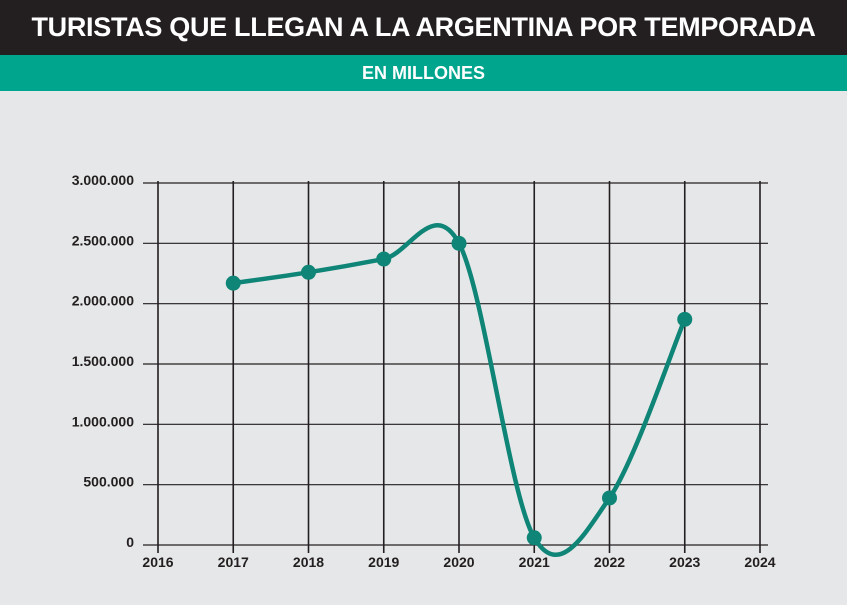 This screenshot has width=847, height=605. I want to click on y-tick-label: 500.000, so click(108, 482).